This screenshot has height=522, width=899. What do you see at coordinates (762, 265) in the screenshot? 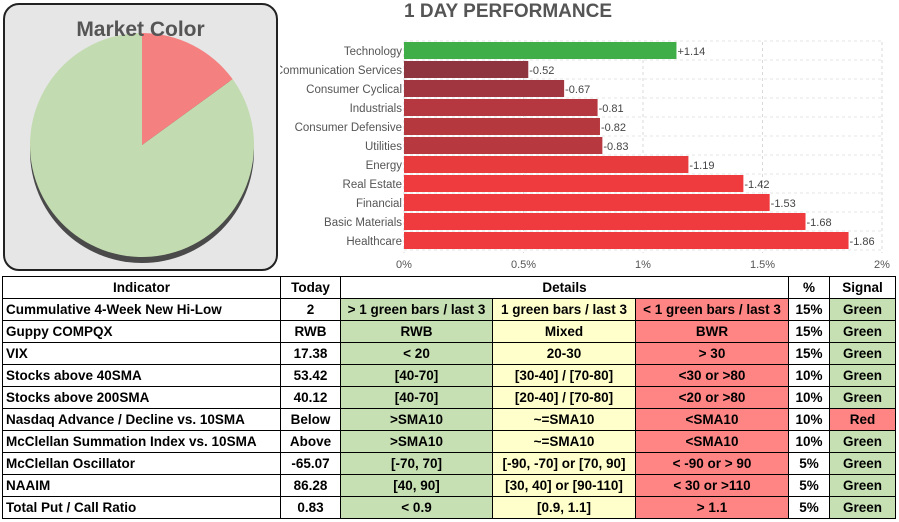
I see `x-tick-label: 1.5%` at bounding box center [762, 265].